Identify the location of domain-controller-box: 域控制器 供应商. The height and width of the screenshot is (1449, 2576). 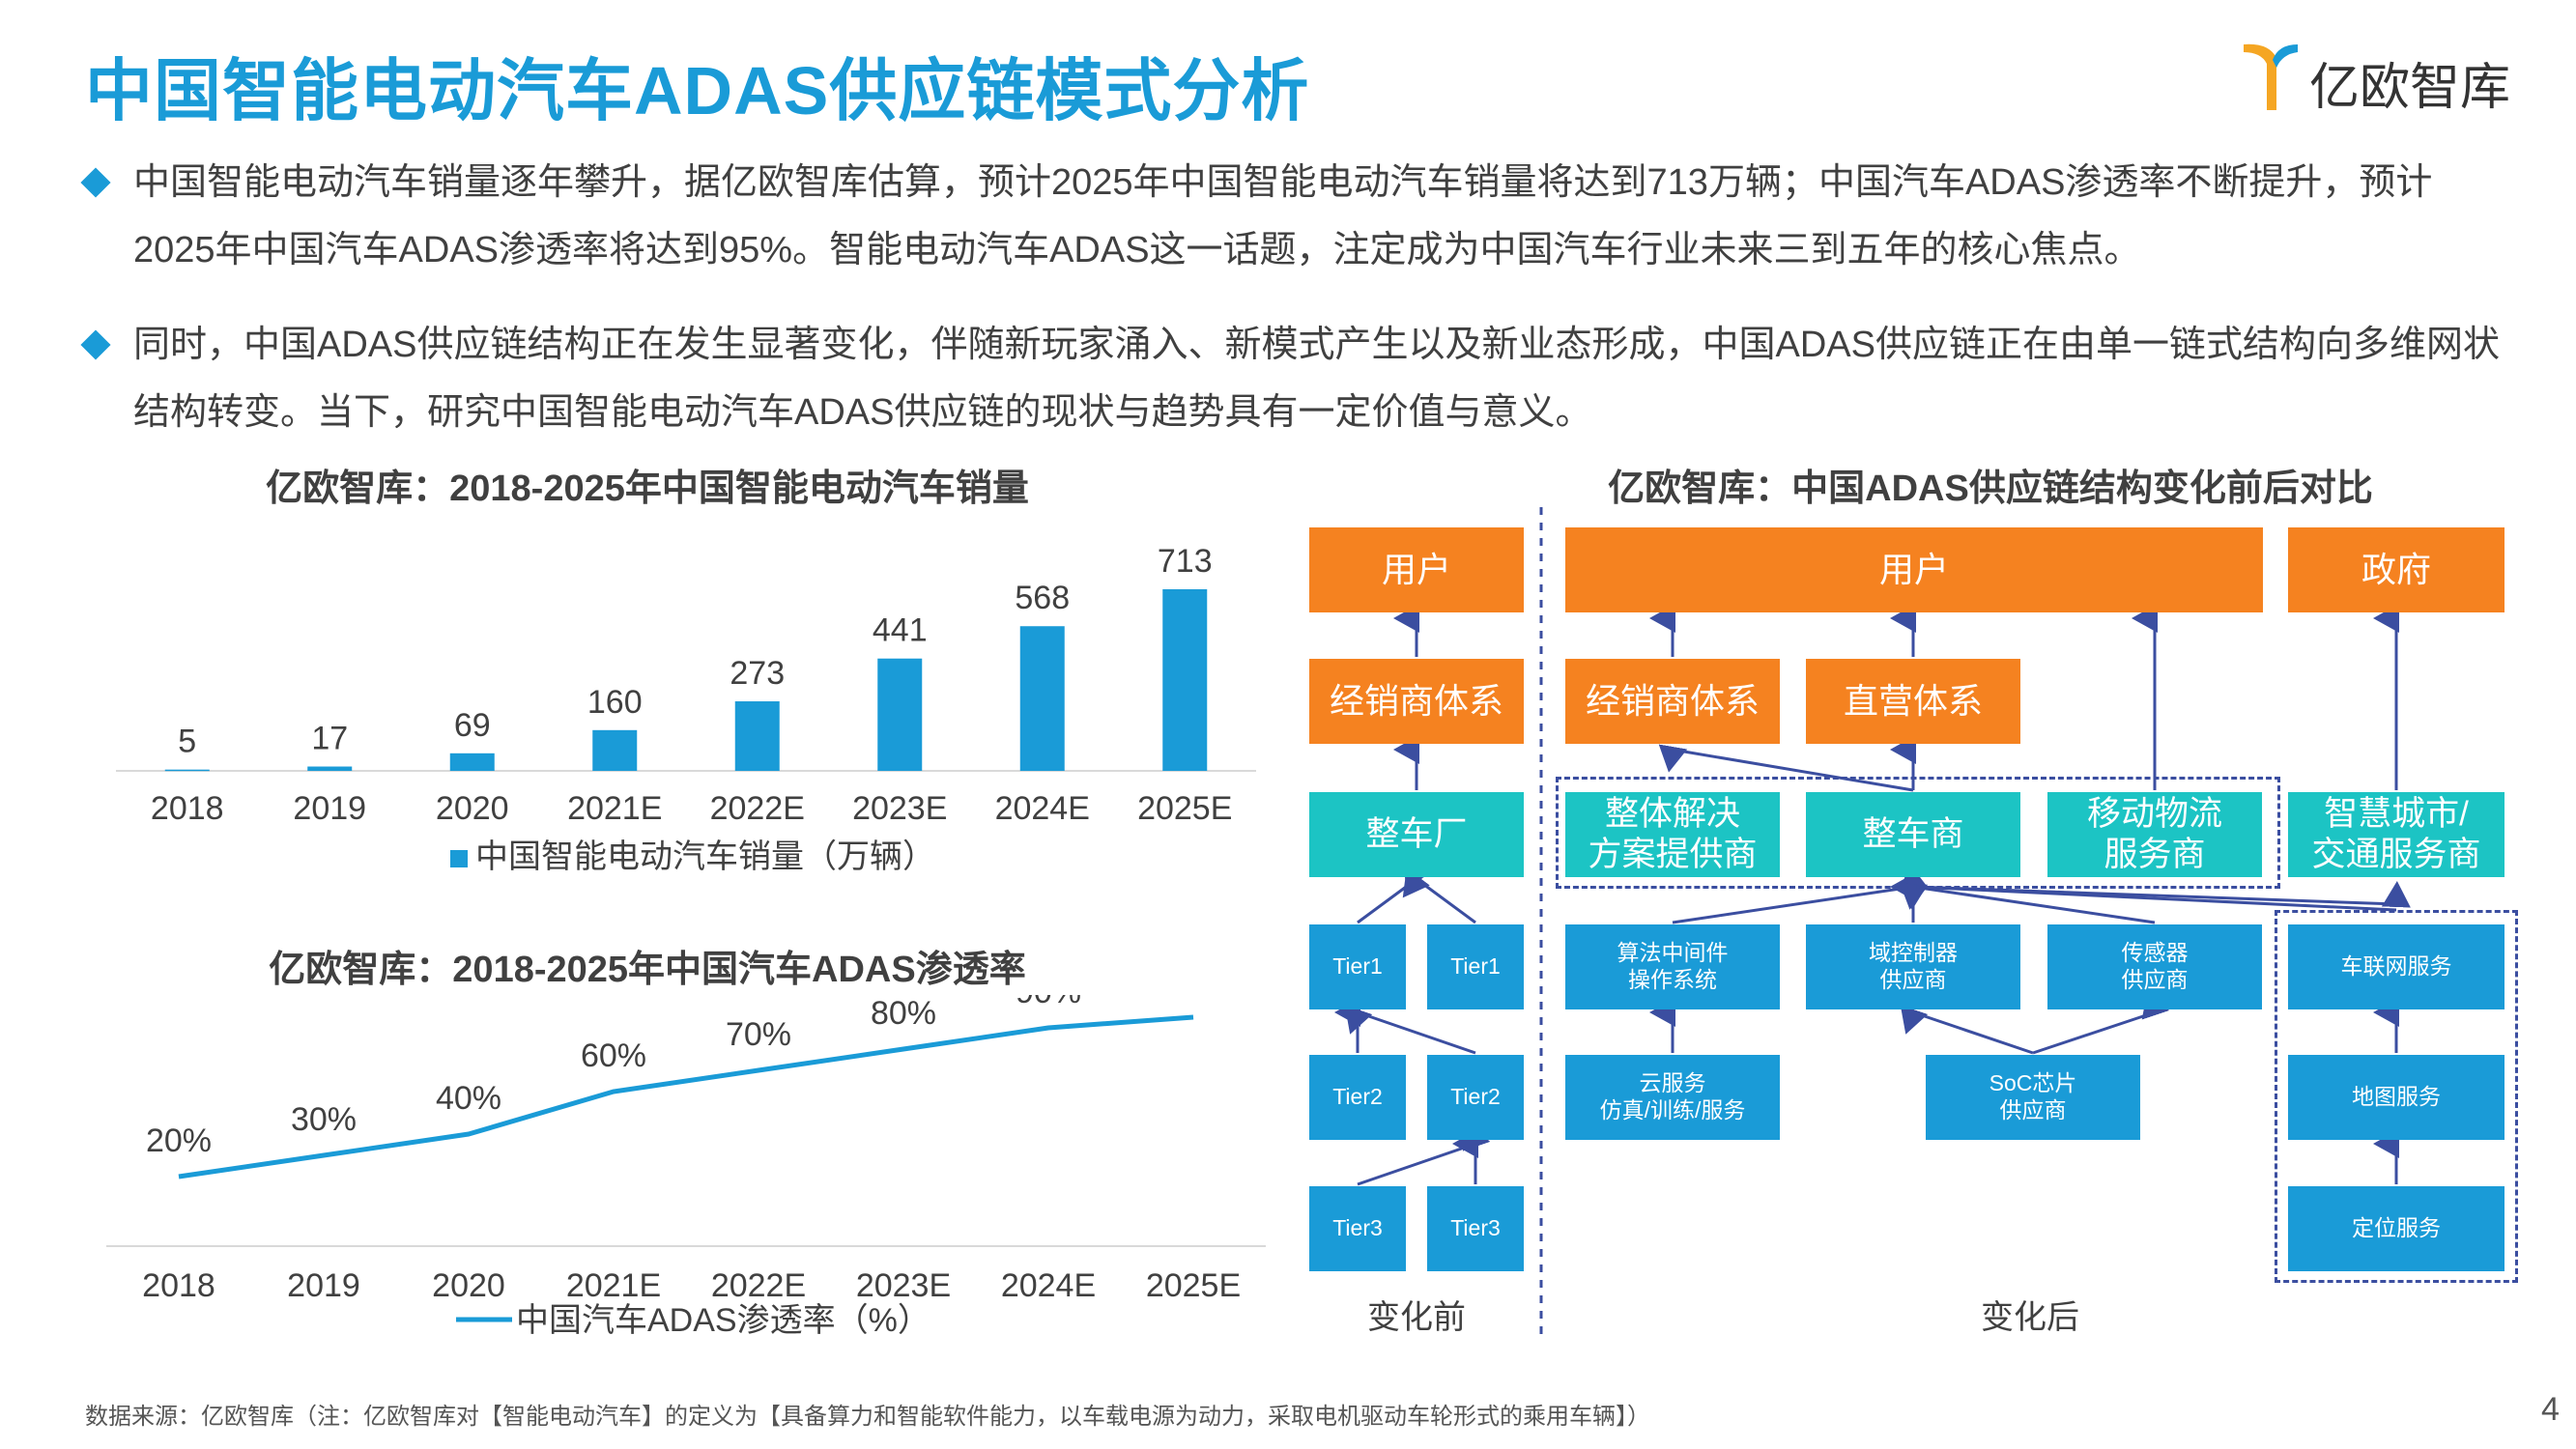
(1913, 966).